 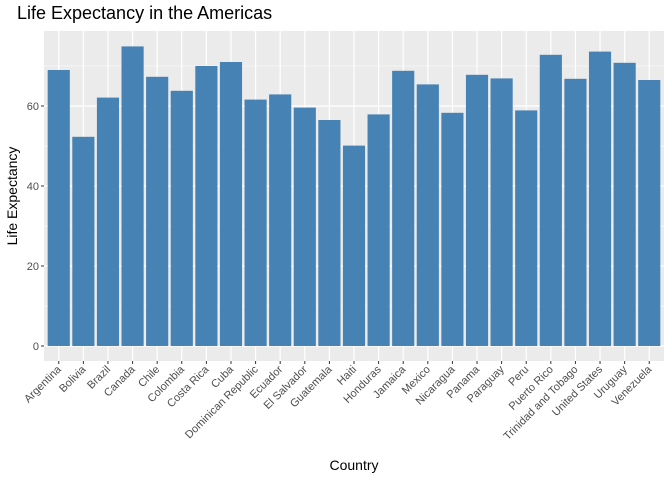 What do you see at coordinates (132, 196) in the screenshot?
I see `bar-canada` at bounding box center [132, 196].